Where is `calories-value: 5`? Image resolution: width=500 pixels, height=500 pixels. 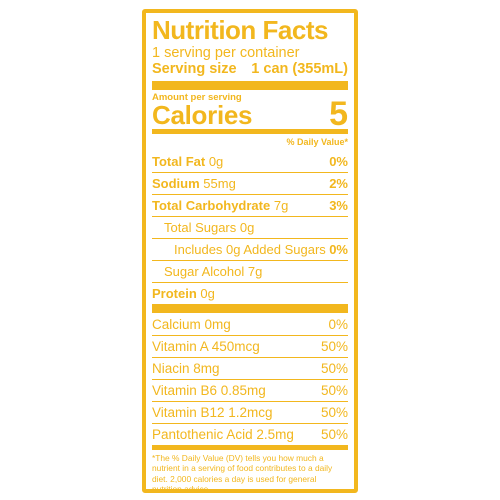 calories-value: 5 is located at coordinates (338, 114).